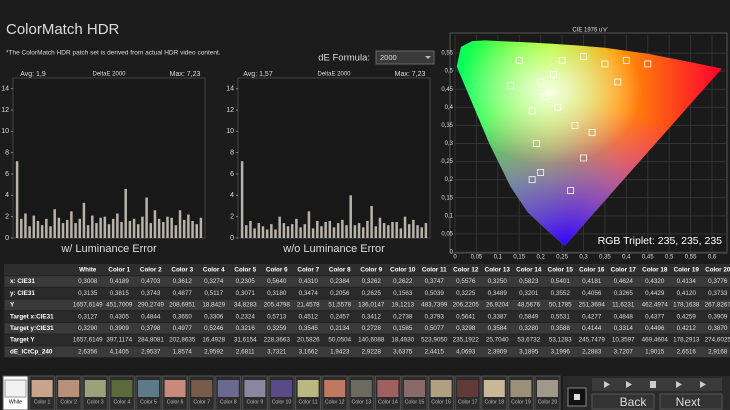  I want to click on column-header: Color 7, so click(308, 270).